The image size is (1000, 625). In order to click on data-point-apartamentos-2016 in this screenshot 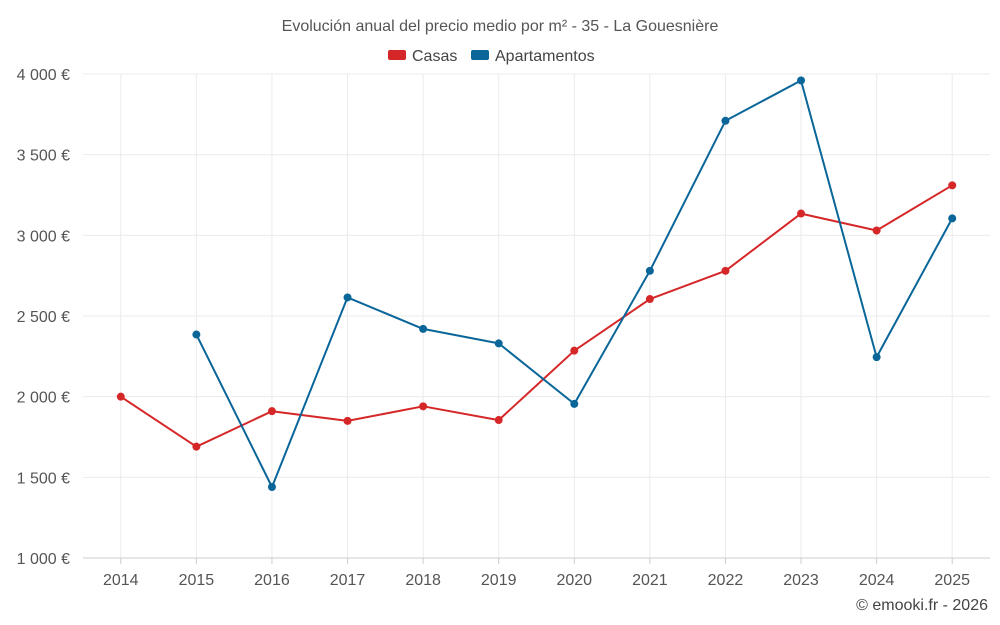, I will do `click(271, 487)`.